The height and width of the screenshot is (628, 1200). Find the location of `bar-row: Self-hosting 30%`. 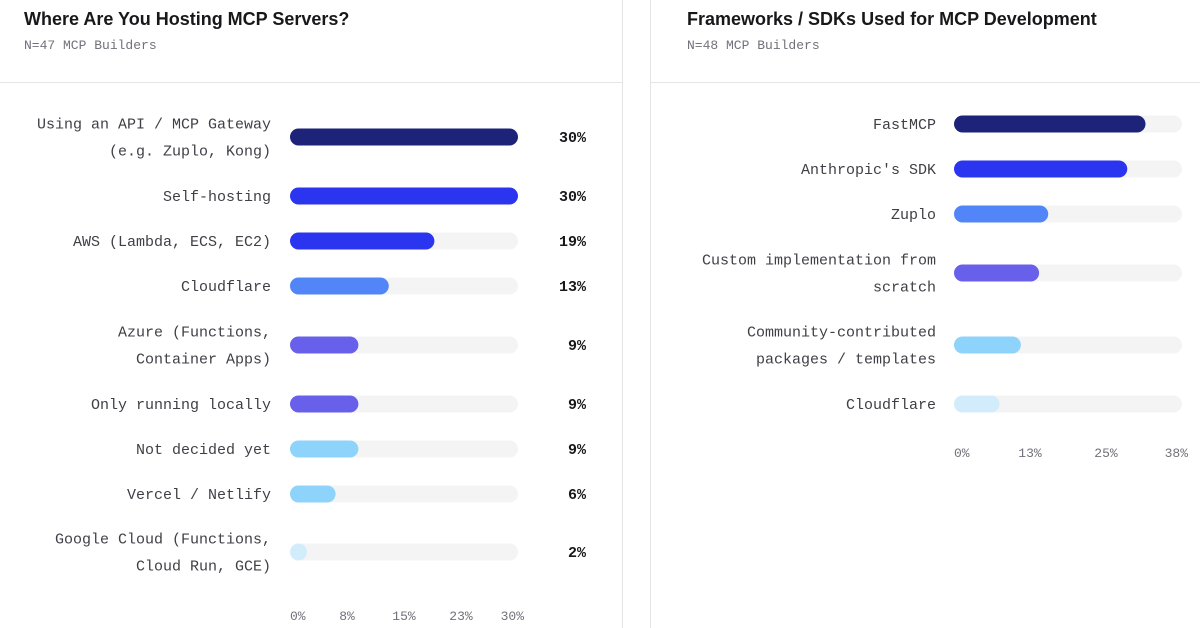

bar-row: Self-hosting 30% is located at coordinates (375, 196).